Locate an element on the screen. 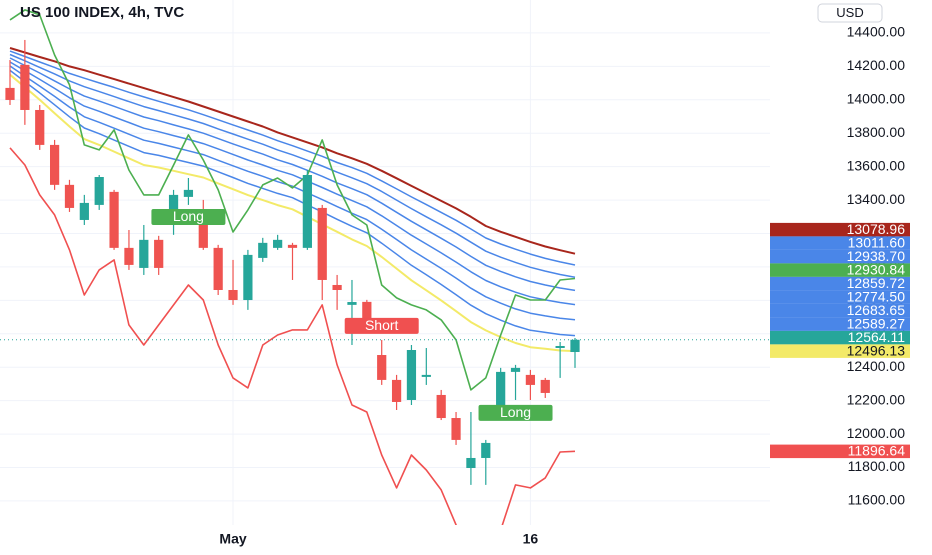  y-tick-label: 12000.00 is located at coordinates (876, 433).